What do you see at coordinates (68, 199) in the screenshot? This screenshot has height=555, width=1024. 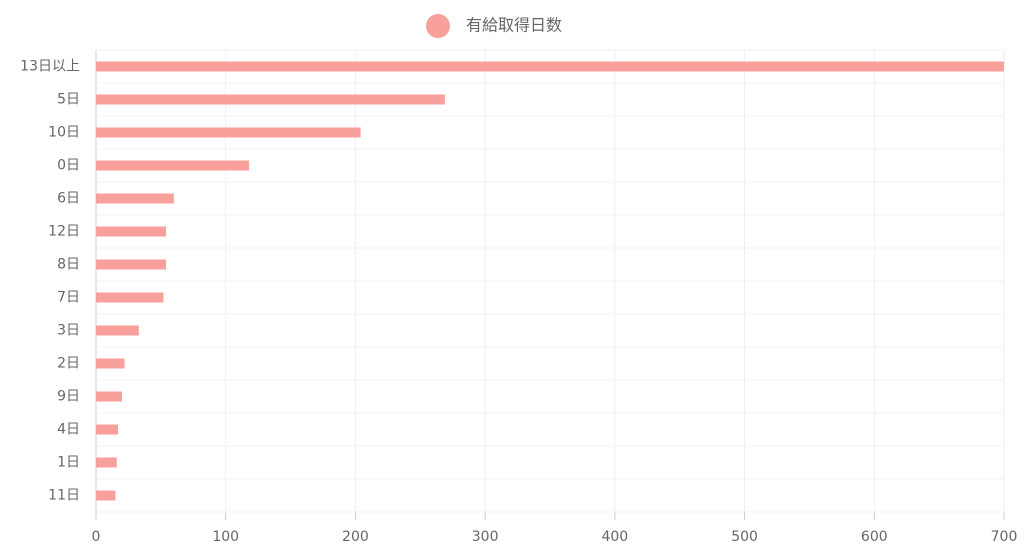 I see `y-tick-label: 6日` at bounding box center [68, 199].